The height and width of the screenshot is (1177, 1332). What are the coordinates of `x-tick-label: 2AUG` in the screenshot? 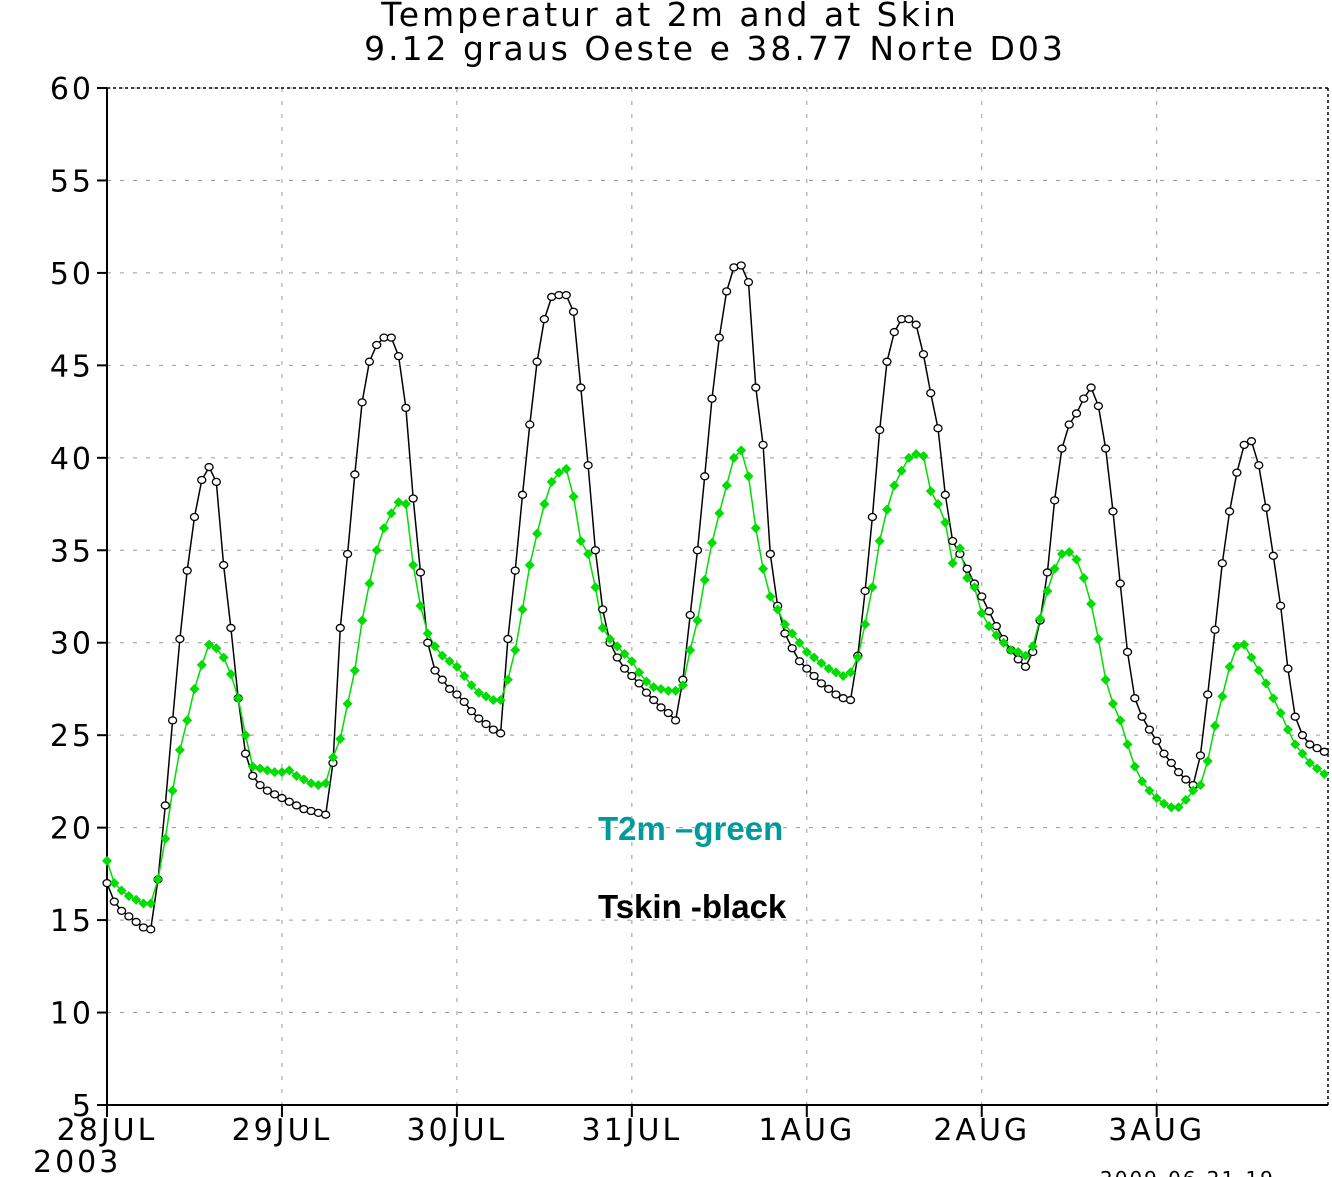 It's located at (981, 1130).